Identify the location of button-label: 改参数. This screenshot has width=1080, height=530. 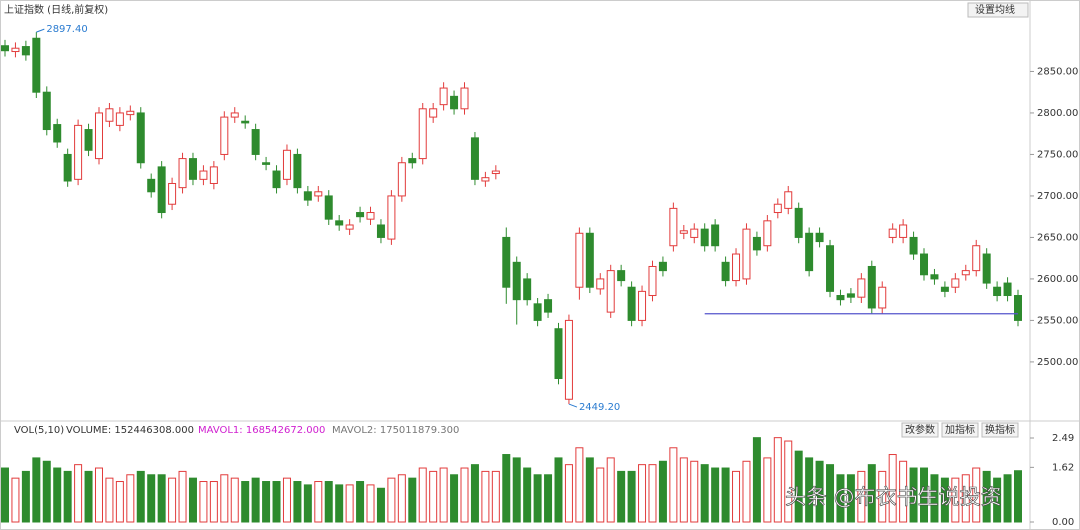
(920, 429).